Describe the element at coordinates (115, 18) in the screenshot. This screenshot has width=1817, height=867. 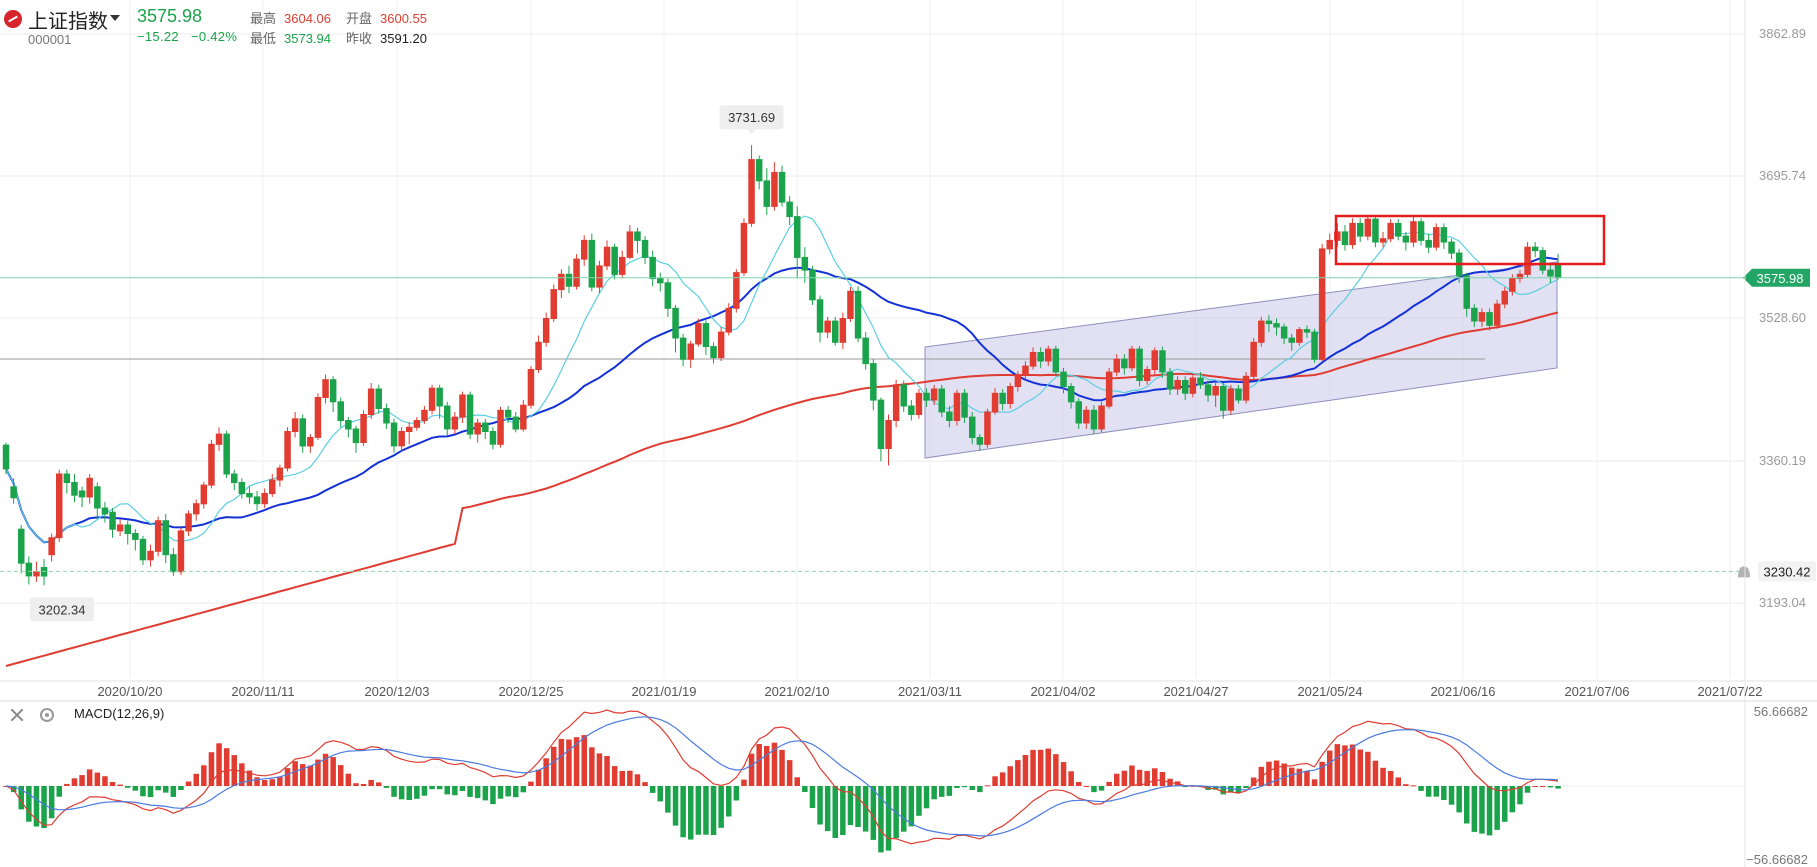
I see `chevron-down-icon` at that location.